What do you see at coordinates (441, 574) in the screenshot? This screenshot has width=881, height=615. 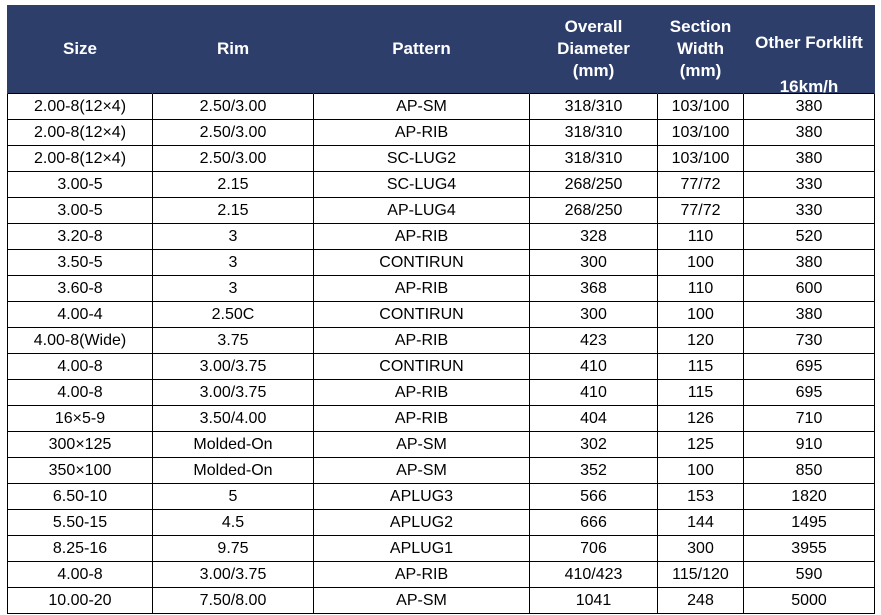 I see `table-row: 4.00-8 3.00/3.75 AP-RIB 410/423 115/120 590` at bounding box center [441, 574].